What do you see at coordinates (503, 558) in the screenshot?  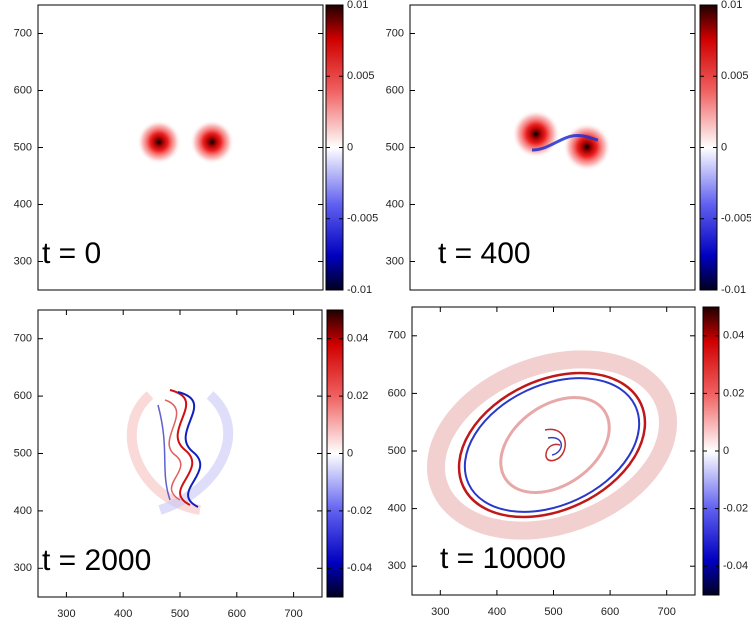 I see `annotation: t = 10000` at bounding box center [503, 558].